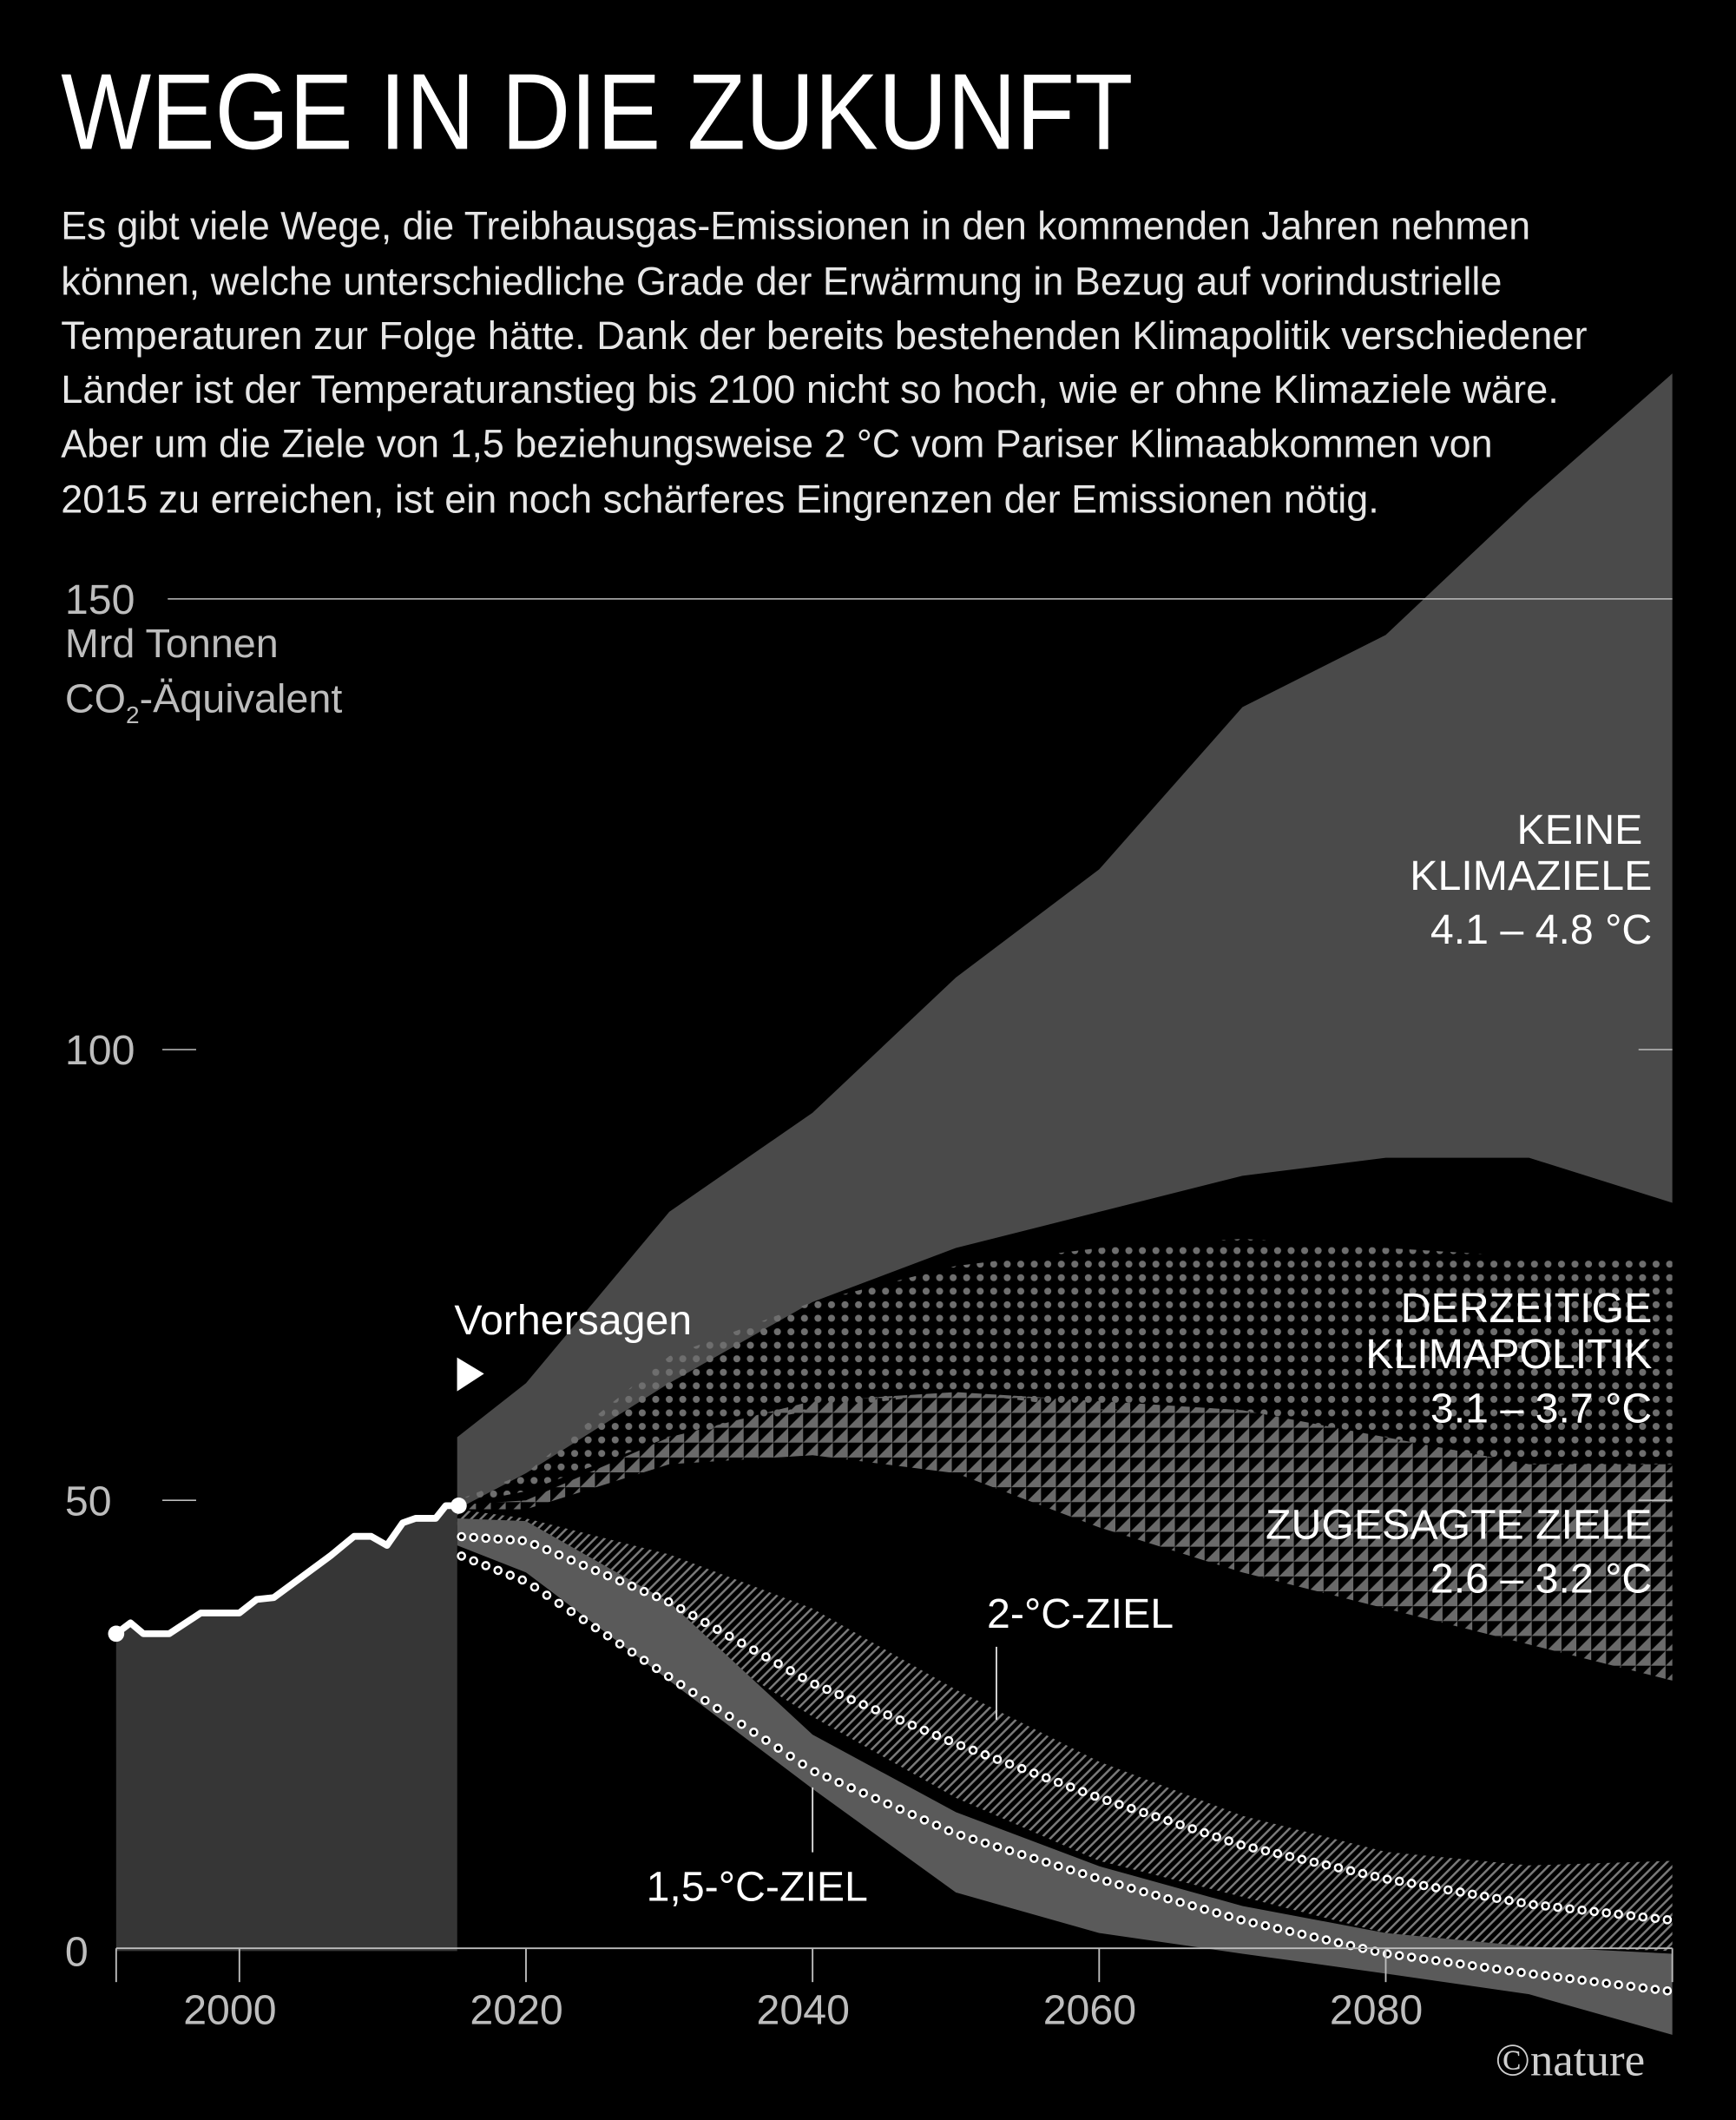 This screenshot has width=1736, height=2120. Describe the element at coordinates (757, 1887) in the screenshot. I see `label-1-5-grad-ziel: 1,5-°C-ZIEL` at that location.